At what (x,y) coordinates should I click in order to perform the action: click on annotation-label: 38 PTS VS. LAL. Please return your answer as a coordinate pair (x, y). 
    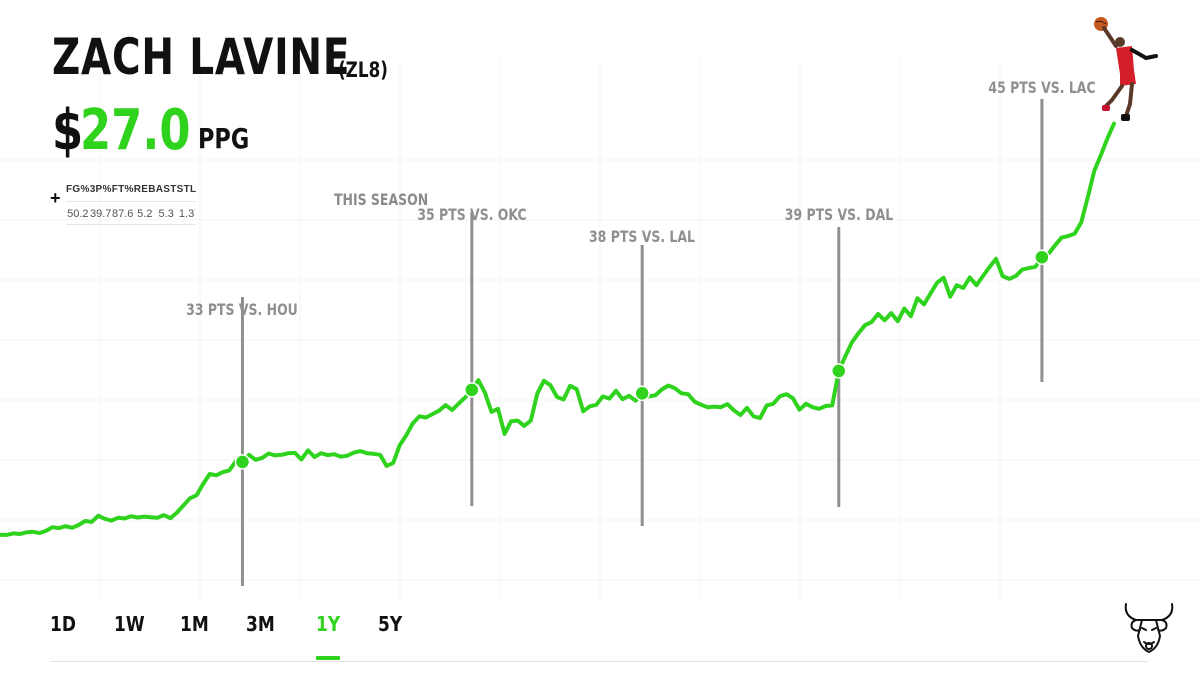
    Looking at the image, I should click on (642, 236).